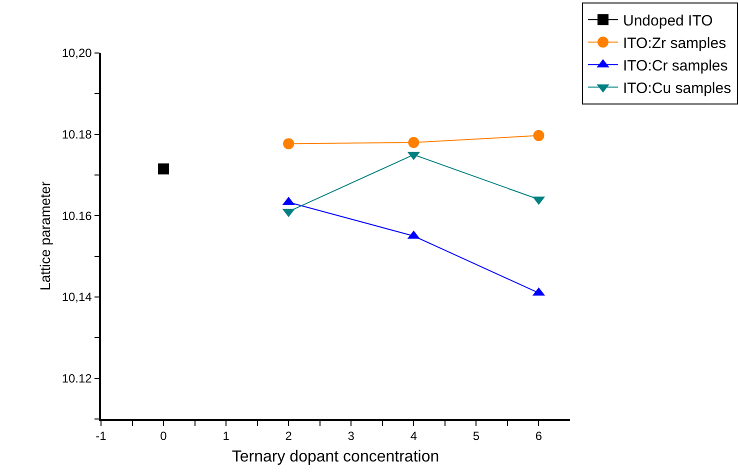 The width and height of the screenshot is (738, 474). I want to click on x-tick-label: 0, so click(164, 436).